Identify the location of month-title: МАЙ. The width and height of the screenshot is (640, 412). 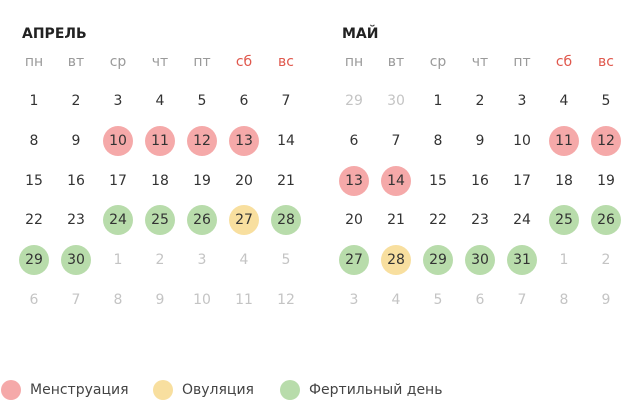
(360, 33).